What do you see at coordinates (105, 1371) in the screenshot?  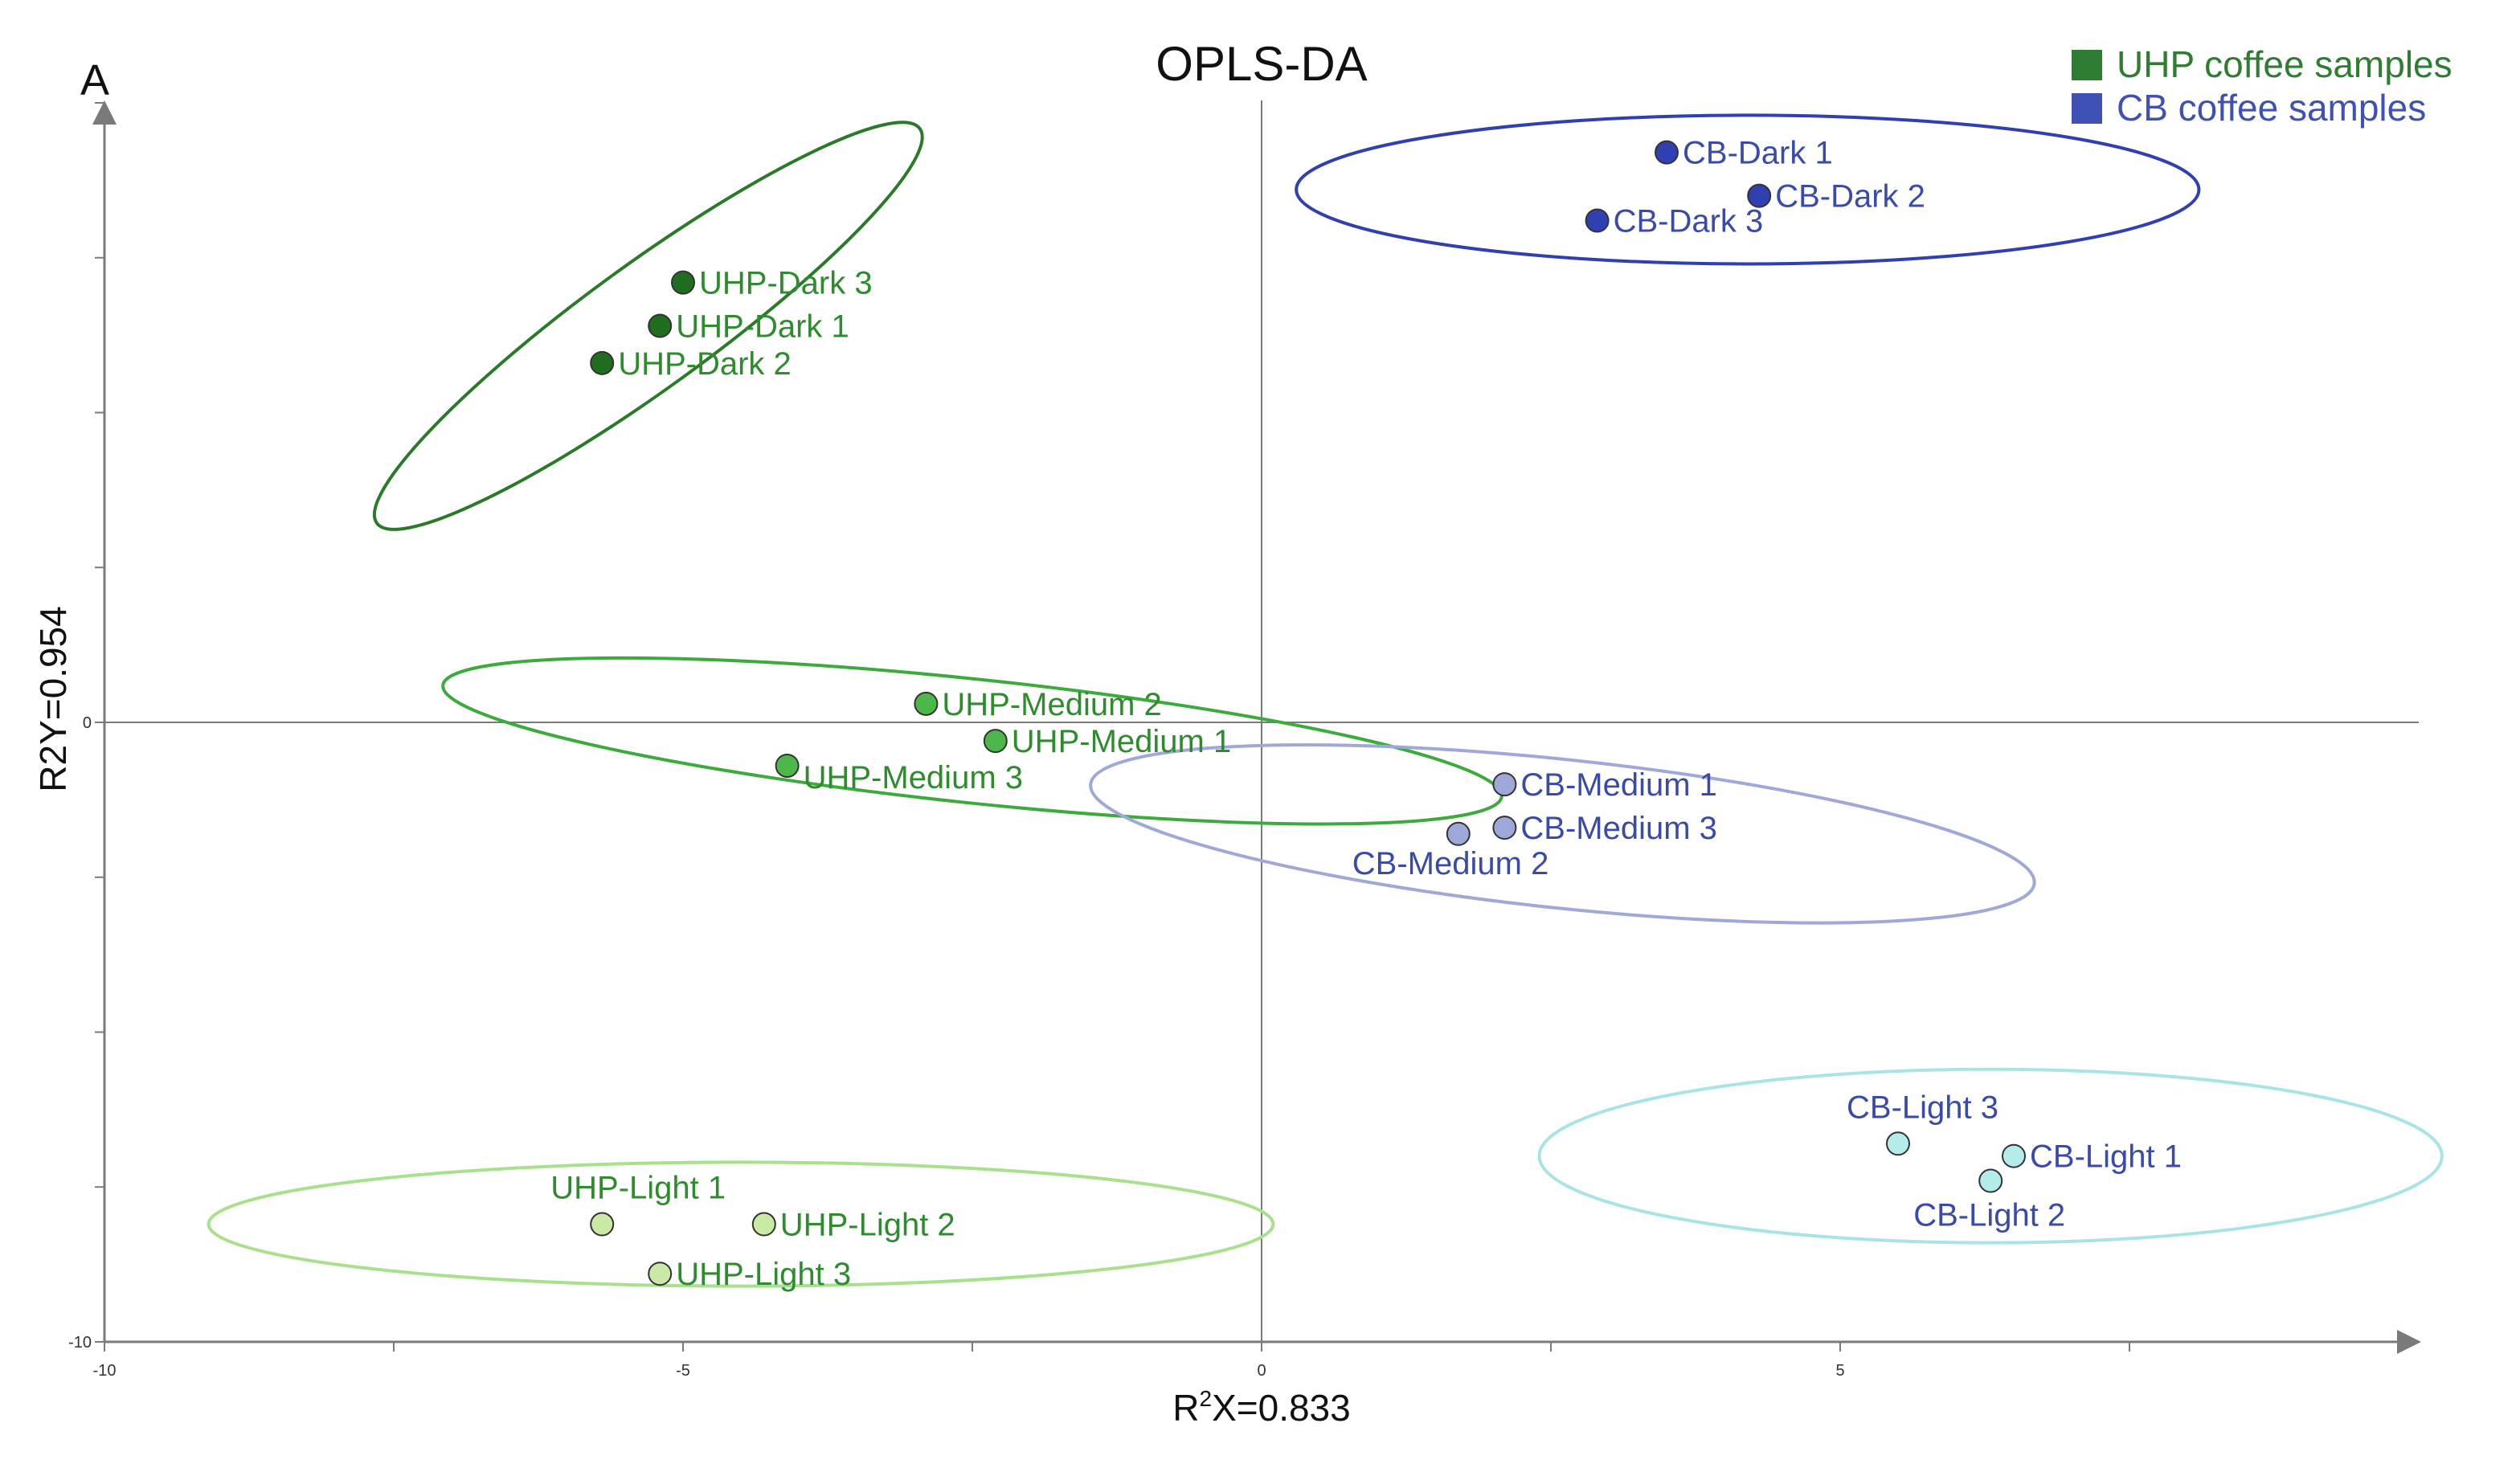 I see `x-tick-label: -10` at bounding box center [105, 1371].